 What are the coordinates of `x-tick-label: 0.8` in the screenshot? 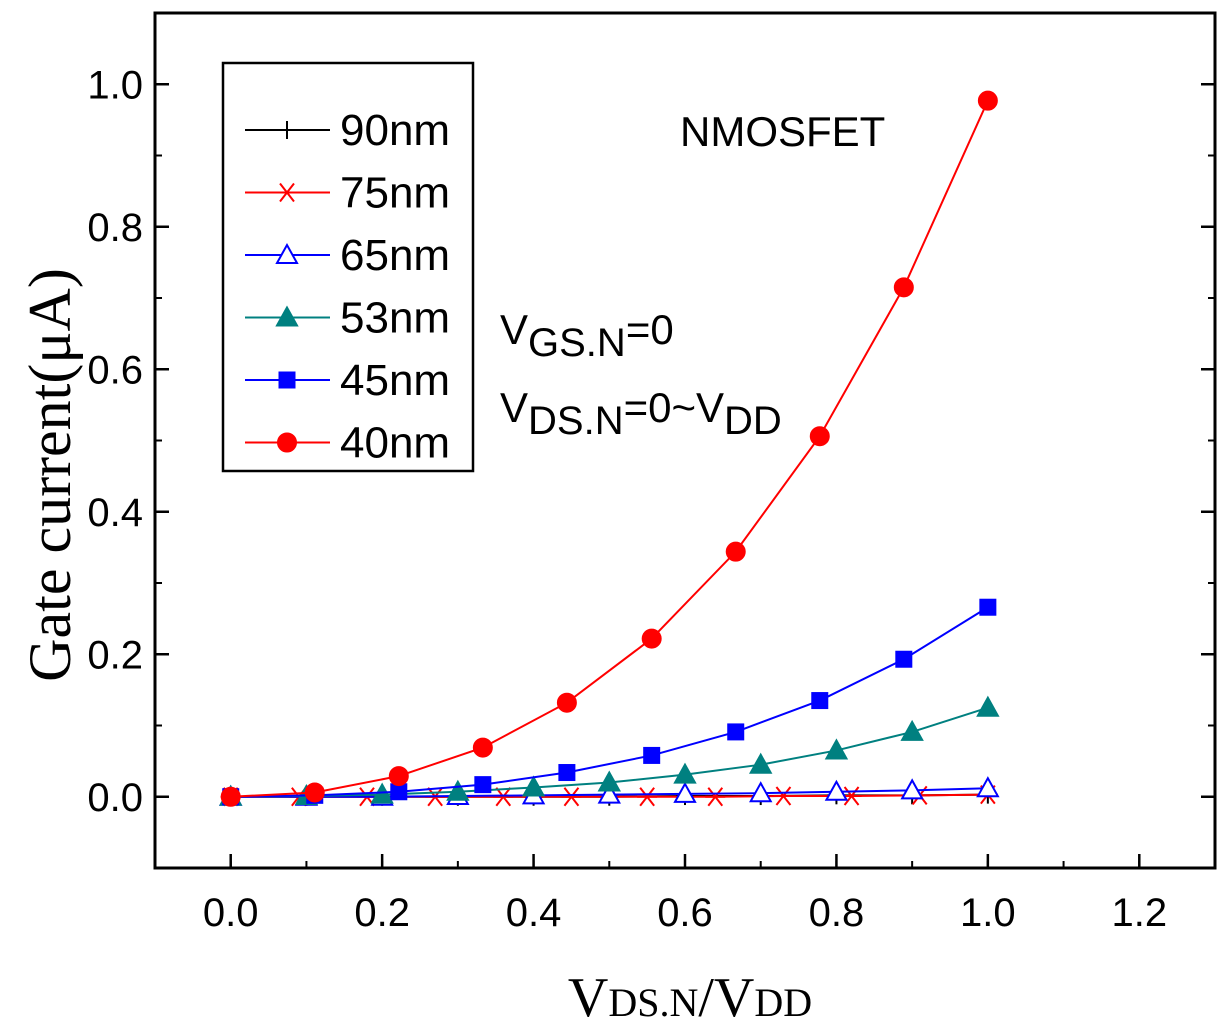 It's located at (837, 913).